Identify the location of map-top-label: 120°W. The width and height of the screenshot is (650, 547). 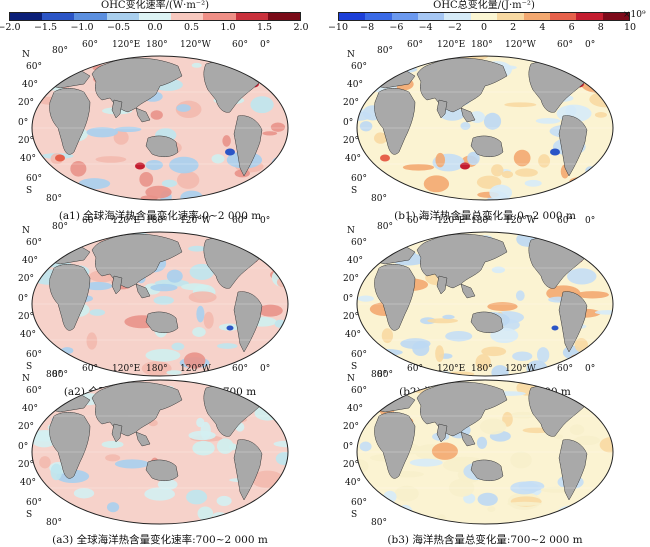
(520, 221).